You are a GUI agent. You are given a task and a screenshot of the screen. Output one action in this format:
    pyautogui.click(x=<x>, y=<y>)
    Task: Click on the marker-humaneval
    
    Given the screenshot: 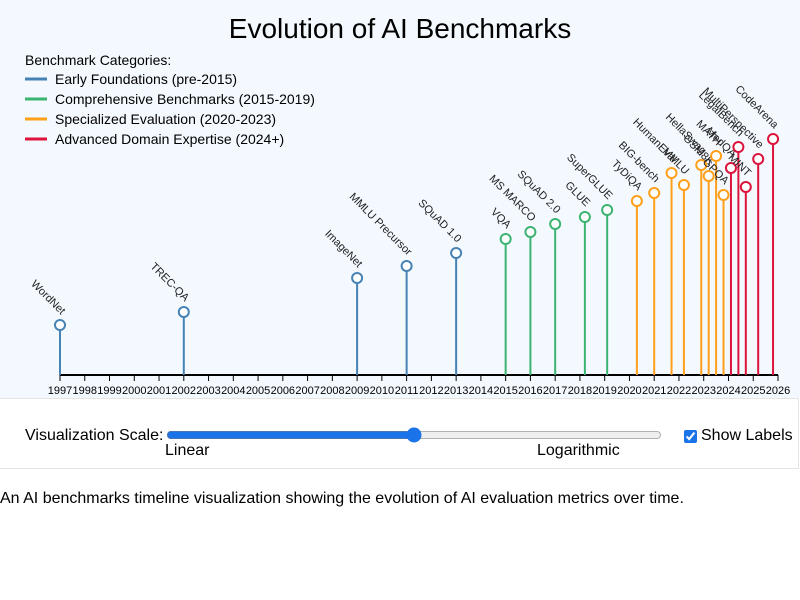 What is the action you would take?
    pyautogui.click(x=671, y=173)
    